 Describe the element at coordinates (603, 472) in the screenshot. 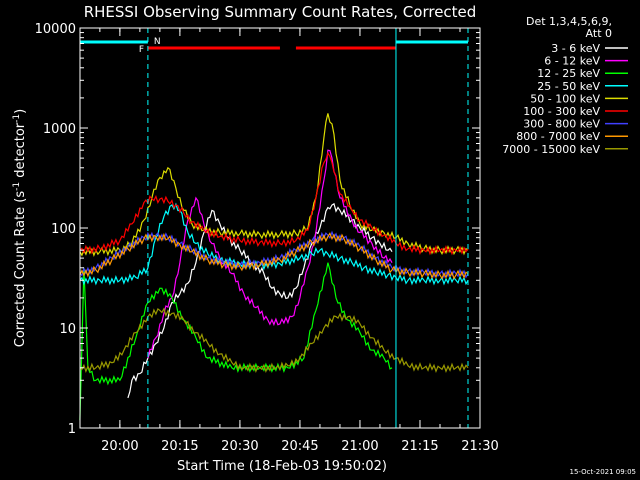

I see `timestamp: 15-Oct-2021 09:05` at that location.